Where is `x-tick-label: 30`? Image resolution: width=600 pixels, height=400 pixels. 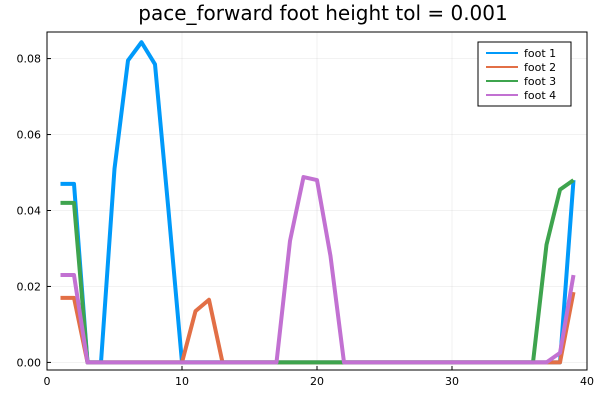 x-tick-label: 30 is located at coordinates (452, 381).